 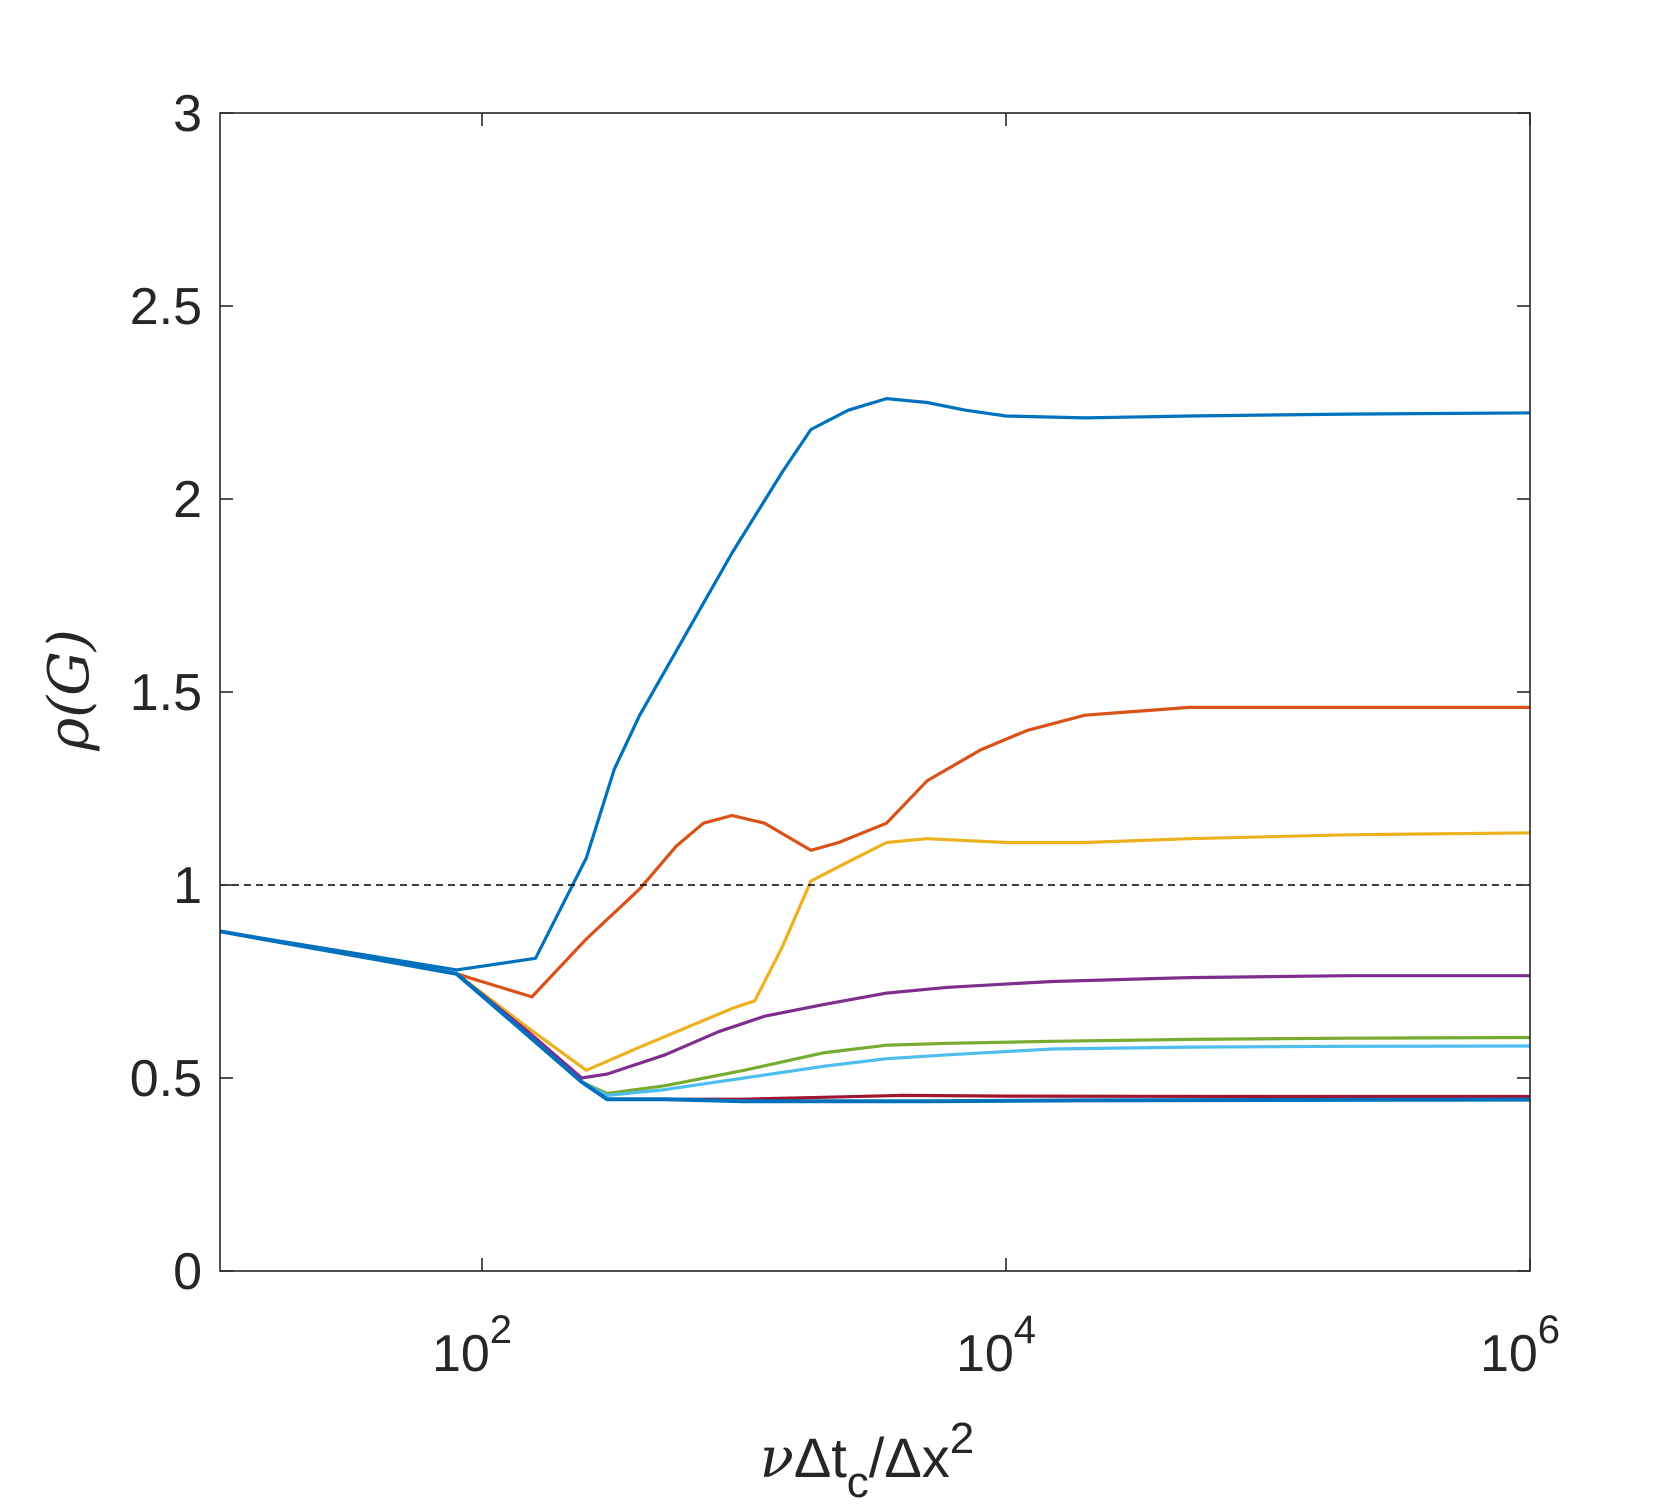 What do you see at coordinates (472, 1345) in the screenshot?
I see `x-tick-label-0: 10²` at bounding box center [472, 1345].